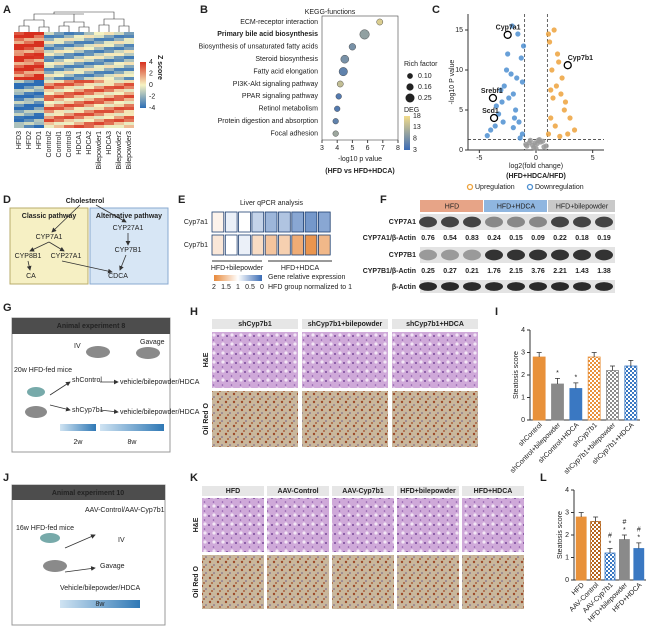 Image resolution: width=650 pixels, height=632 pixels. Describe the element at coordinates (129, 216) in the screenshot. I see `pathway-text: Alternative pathway` at that location.